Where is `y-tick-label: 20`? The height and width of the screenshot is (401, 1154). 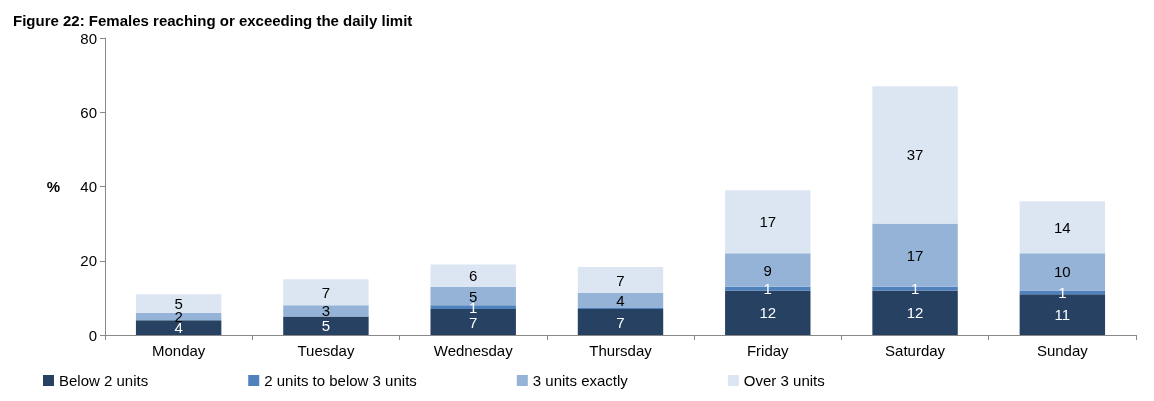 y-tick-label: 20 is located at coordinates (88, 261).